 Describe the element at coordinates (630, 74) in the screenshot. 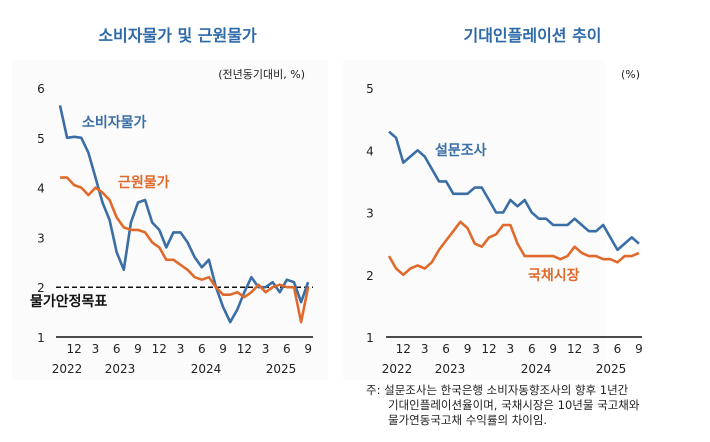

I see `unit-label: (%)` at that location.